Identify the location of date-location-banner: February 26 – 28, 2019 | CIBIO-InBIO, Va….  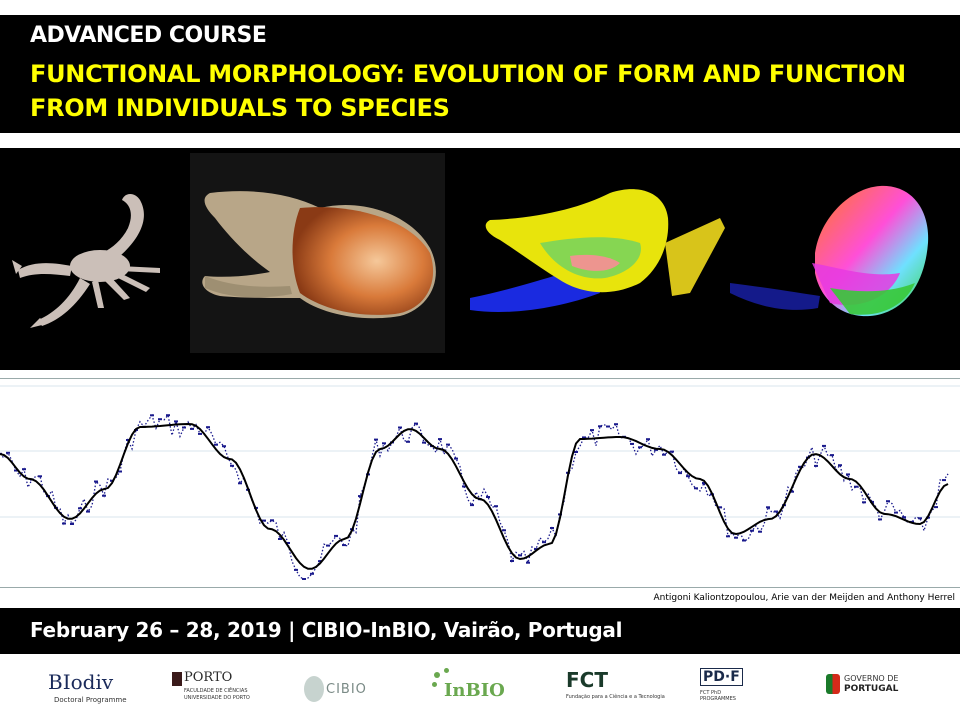
(480, 631).